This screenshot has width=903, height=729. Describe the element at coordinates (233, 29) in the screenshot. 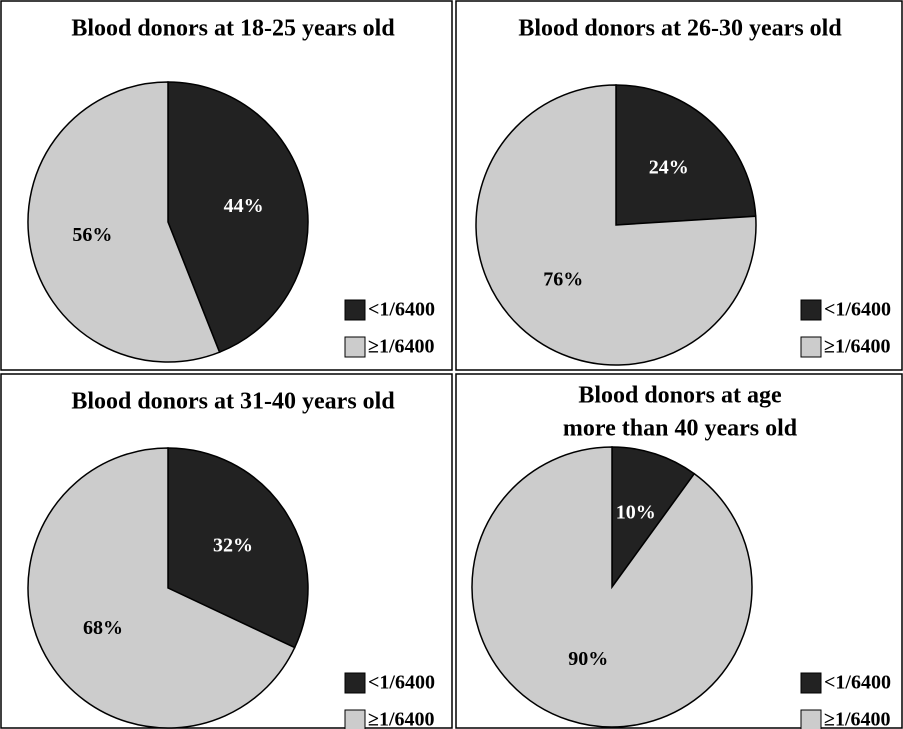

I see `chart-title: Blood donors at 18-25 years old` at that location.